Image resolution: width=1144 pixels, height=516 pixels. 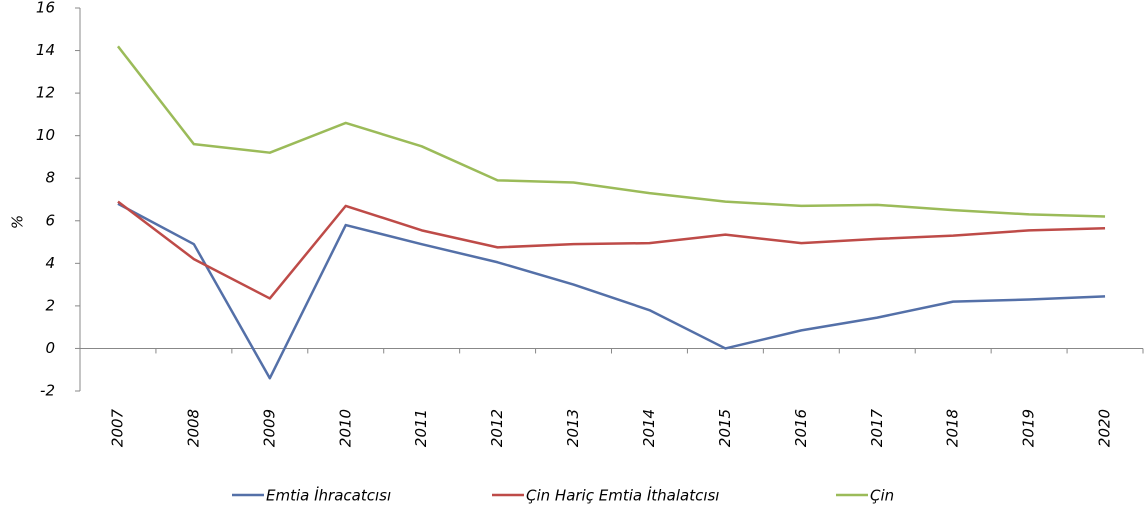 What do you see at coordinates (50, 220) in the screenshot?
I see `y-tick-label: 6` at bounding box center [50, 220].